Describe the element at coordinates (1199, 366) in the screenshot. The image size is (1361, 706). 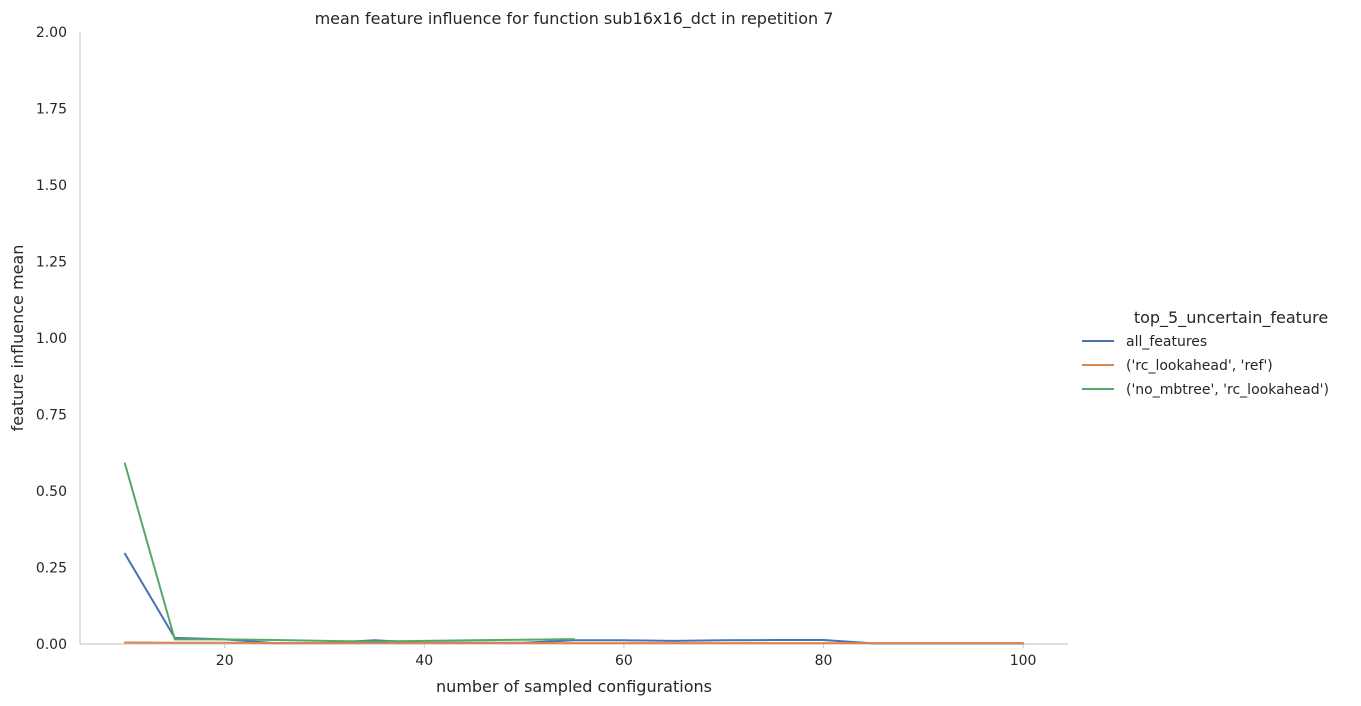
I see `legend-label-1: ('rc_lookahead', 'ref')` at that location.